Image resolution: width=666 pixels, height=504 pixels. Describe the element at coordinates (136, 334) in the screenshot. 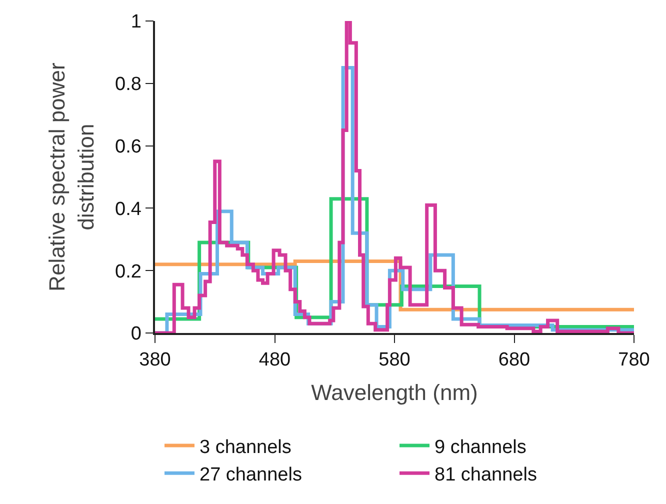

I see `y-tick-label: 0` at that location.